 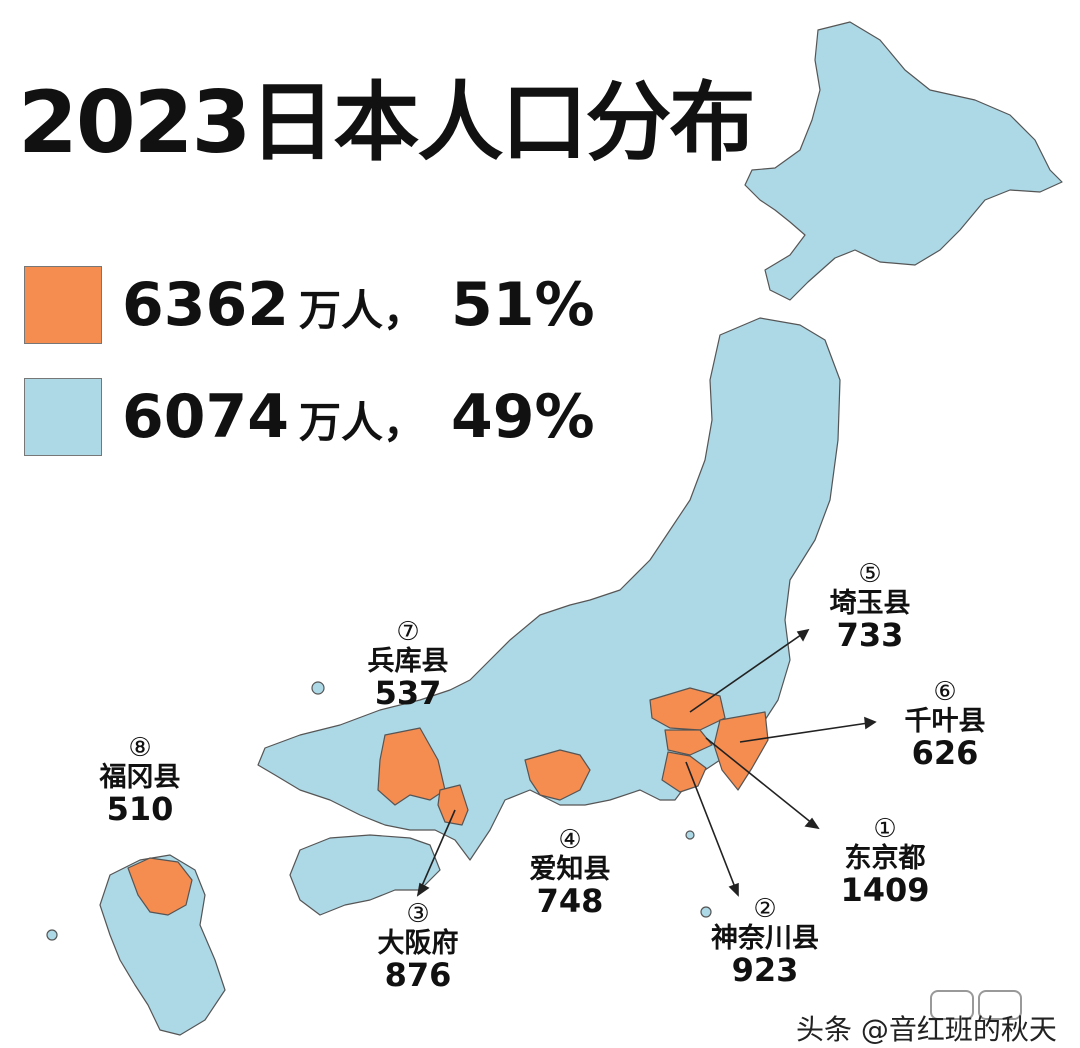 I want to click on pref-saitama, so click(x=687, y=709).